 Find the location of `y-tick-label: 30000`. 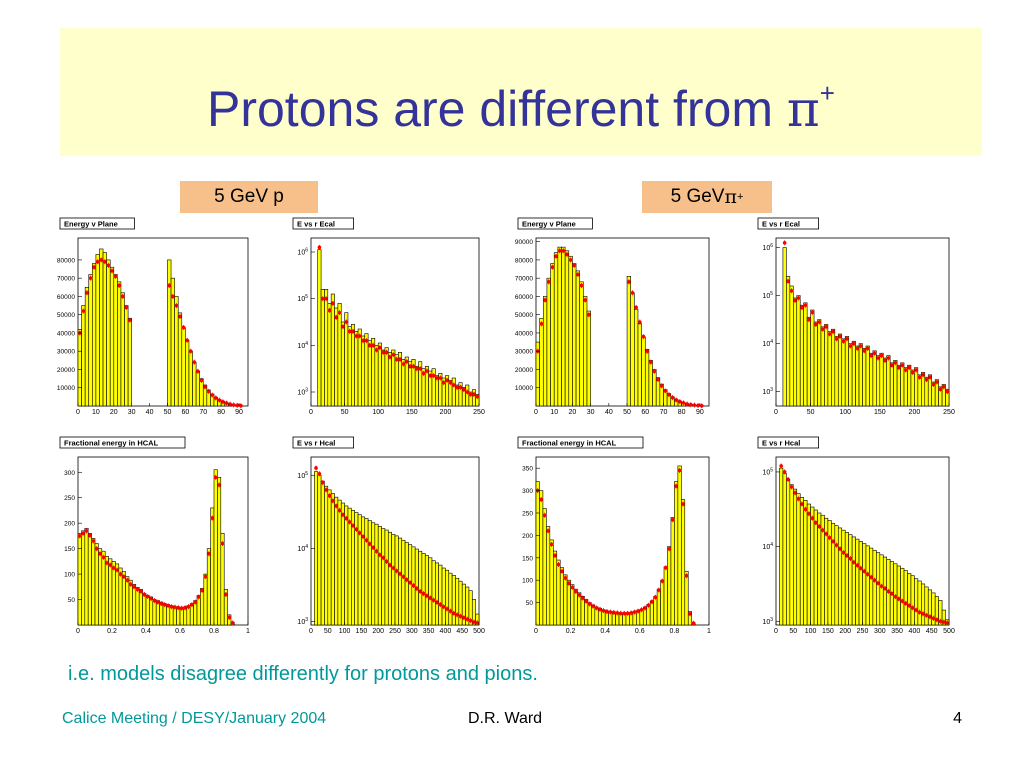

y-tick-label: 30000 is located at coordinates (524, 352).